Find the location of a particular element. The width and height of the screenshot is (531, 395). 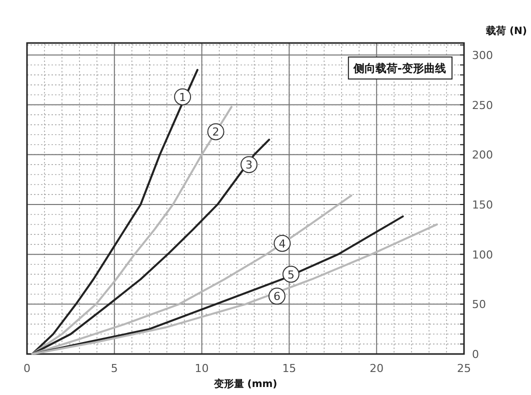

y-axis-title: 载荷 (N) is located at coordinates (506, 31).